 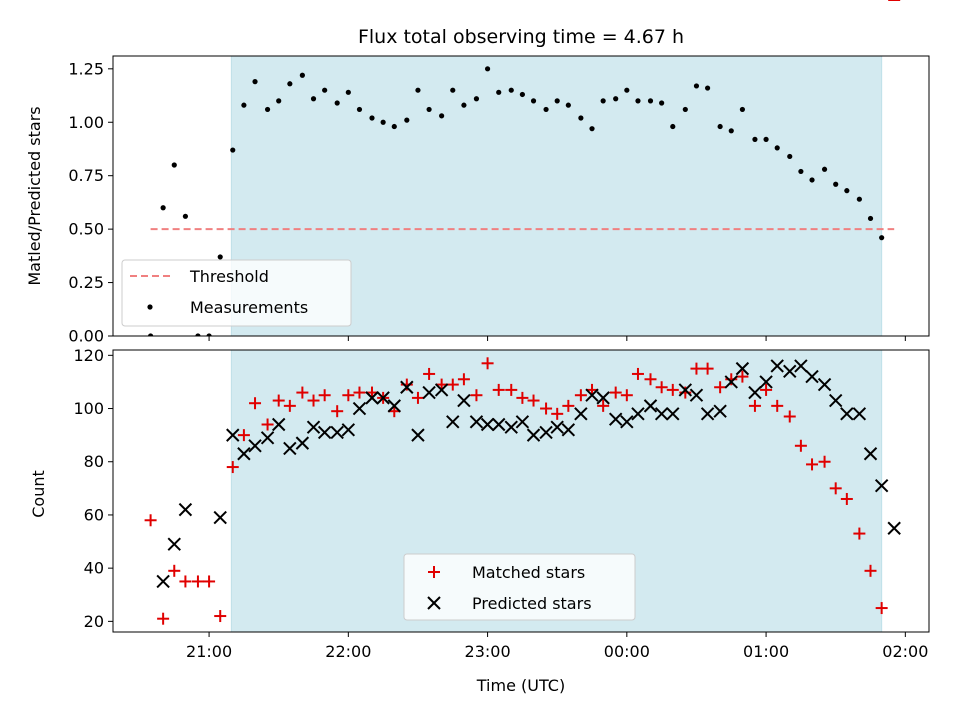 What do you see at coordinates (94, 461) in the screenshot?
I see `count-ytick-label: 80` at bounding box center [94, 461].